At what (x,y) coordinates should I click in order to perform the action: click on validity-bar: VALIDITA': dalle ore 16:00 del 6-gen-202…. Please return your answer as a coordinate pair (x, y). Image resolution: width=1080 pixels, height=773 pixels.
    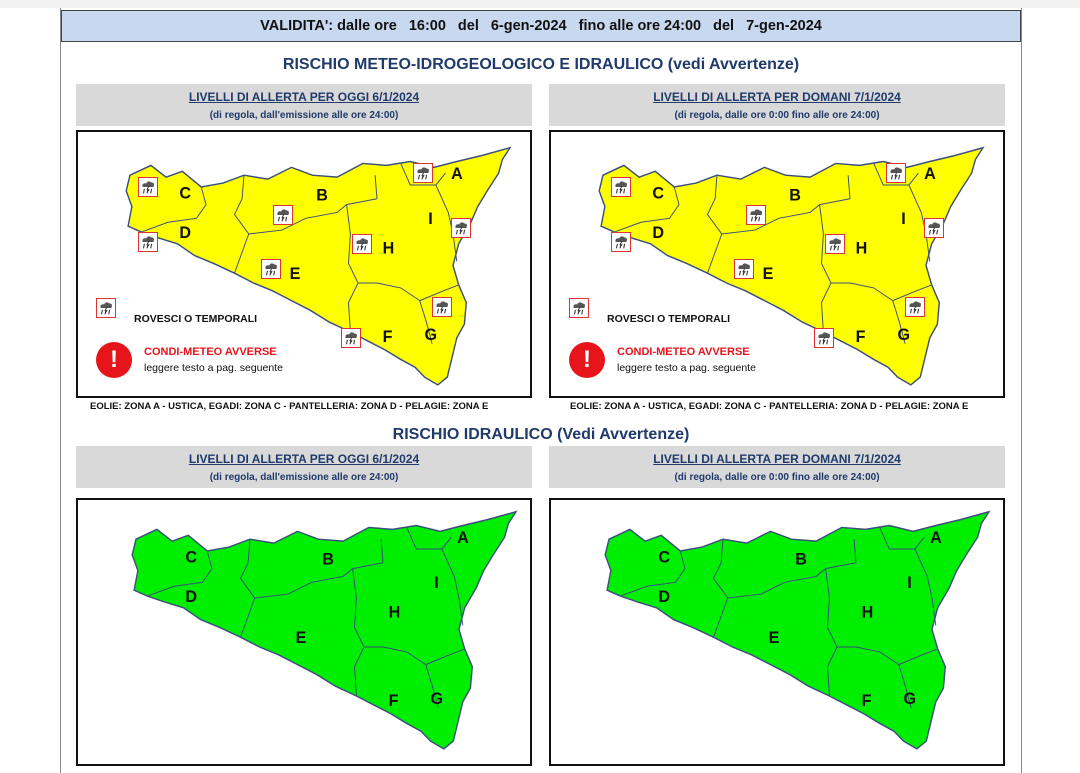
    Looking at the image, I should click on (541, 26).